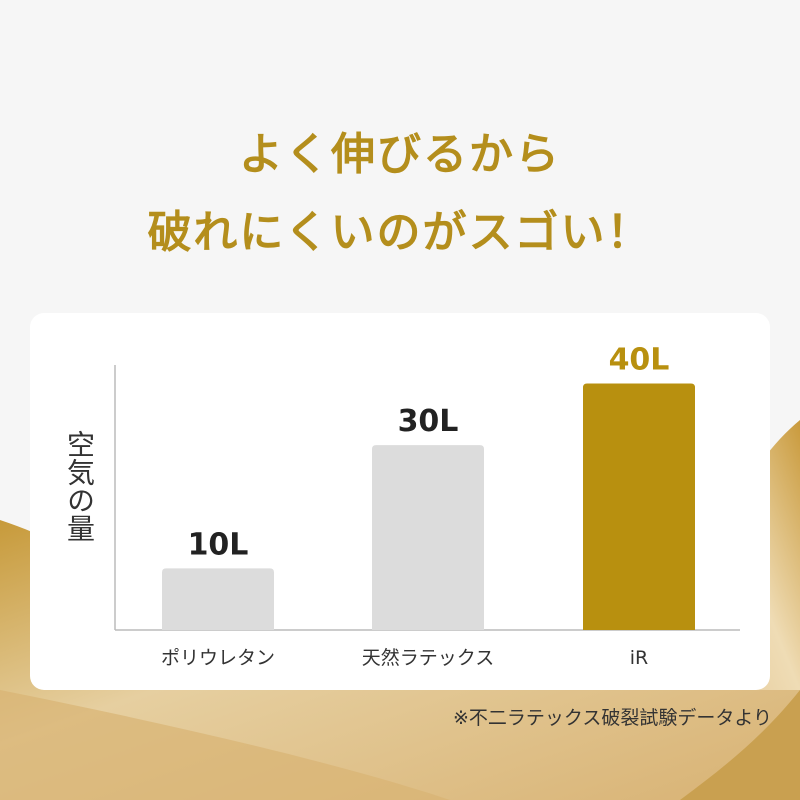 The image size is (800, 800). What do you see at coordinates (639, 359) in the screenshot?
I see `data-label-2: 40L` at bounding box center [639, 359].